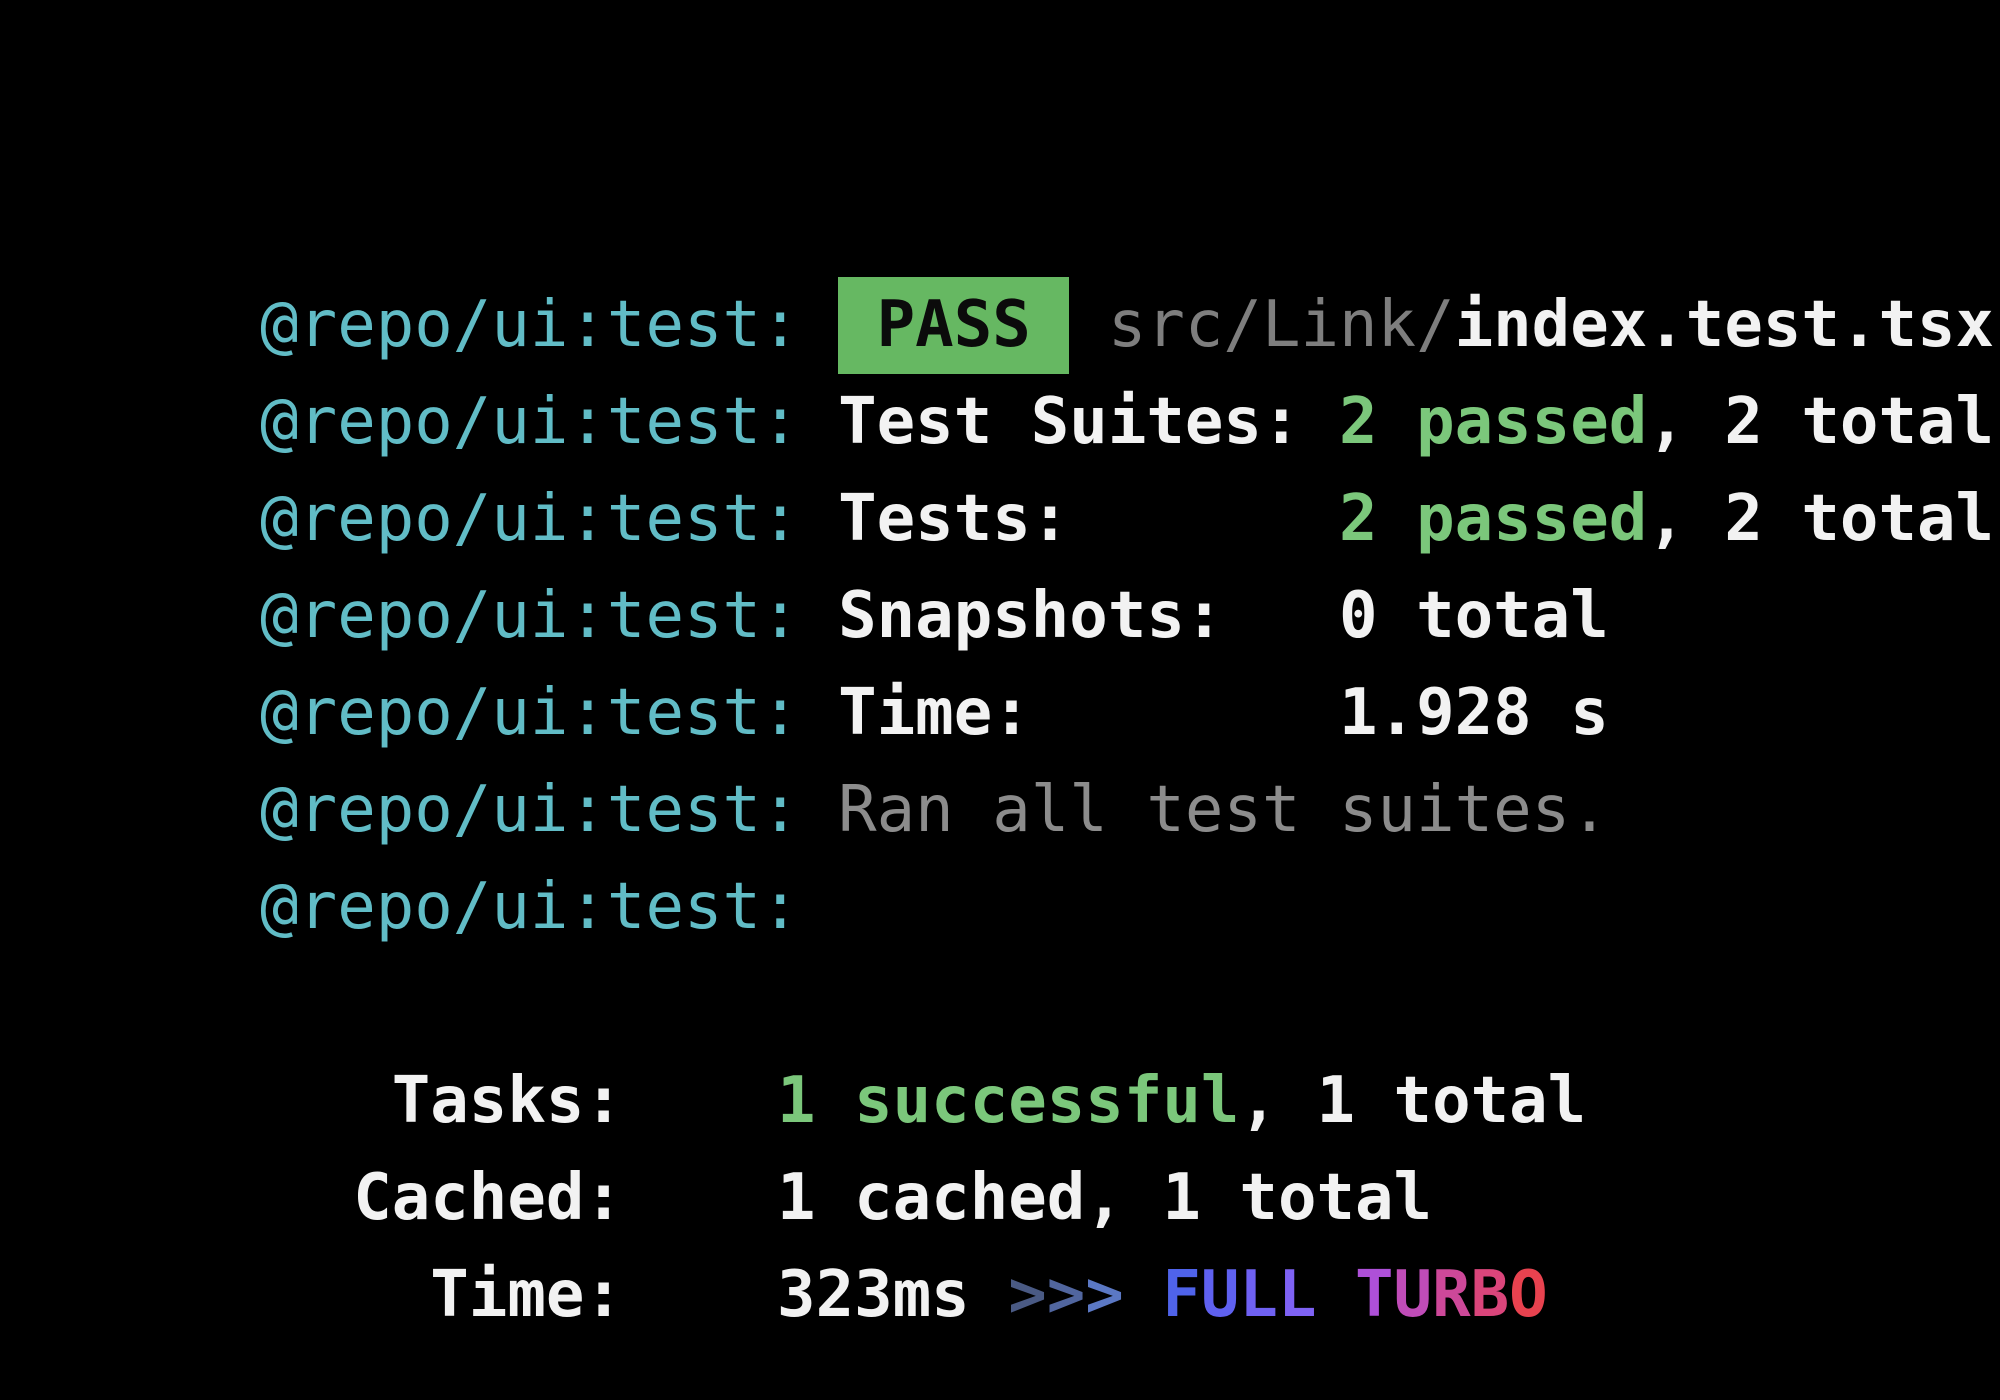  I want to click on cached-value: 1 cached, 1 total, so click(1105, 1198).